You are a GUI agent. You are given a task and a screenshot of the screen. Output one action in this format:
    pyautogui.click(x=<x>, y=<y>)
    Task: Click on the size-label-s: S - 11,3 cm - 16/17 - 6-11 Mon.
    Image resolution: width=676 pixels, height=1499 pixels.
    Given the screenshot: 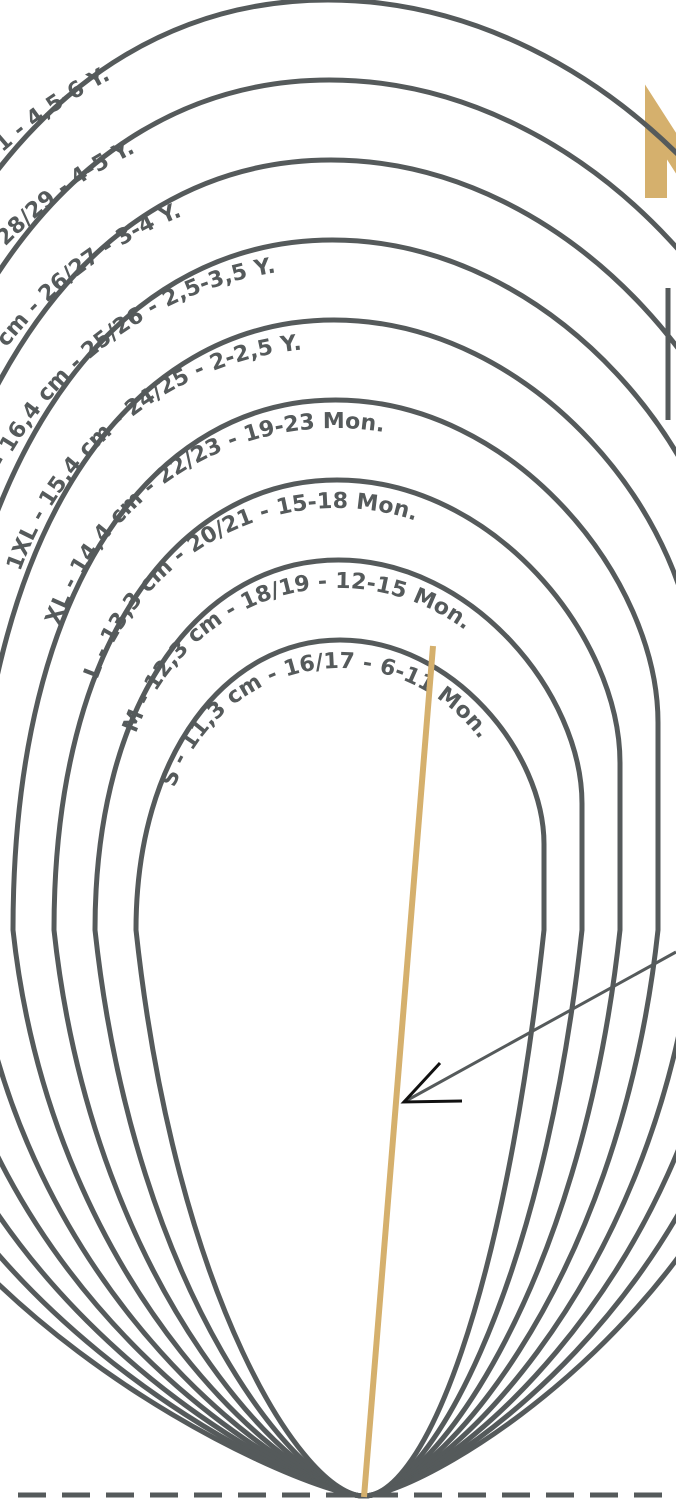 What is the action you would take?
    pyautogui.click(x=326, y=719)
    